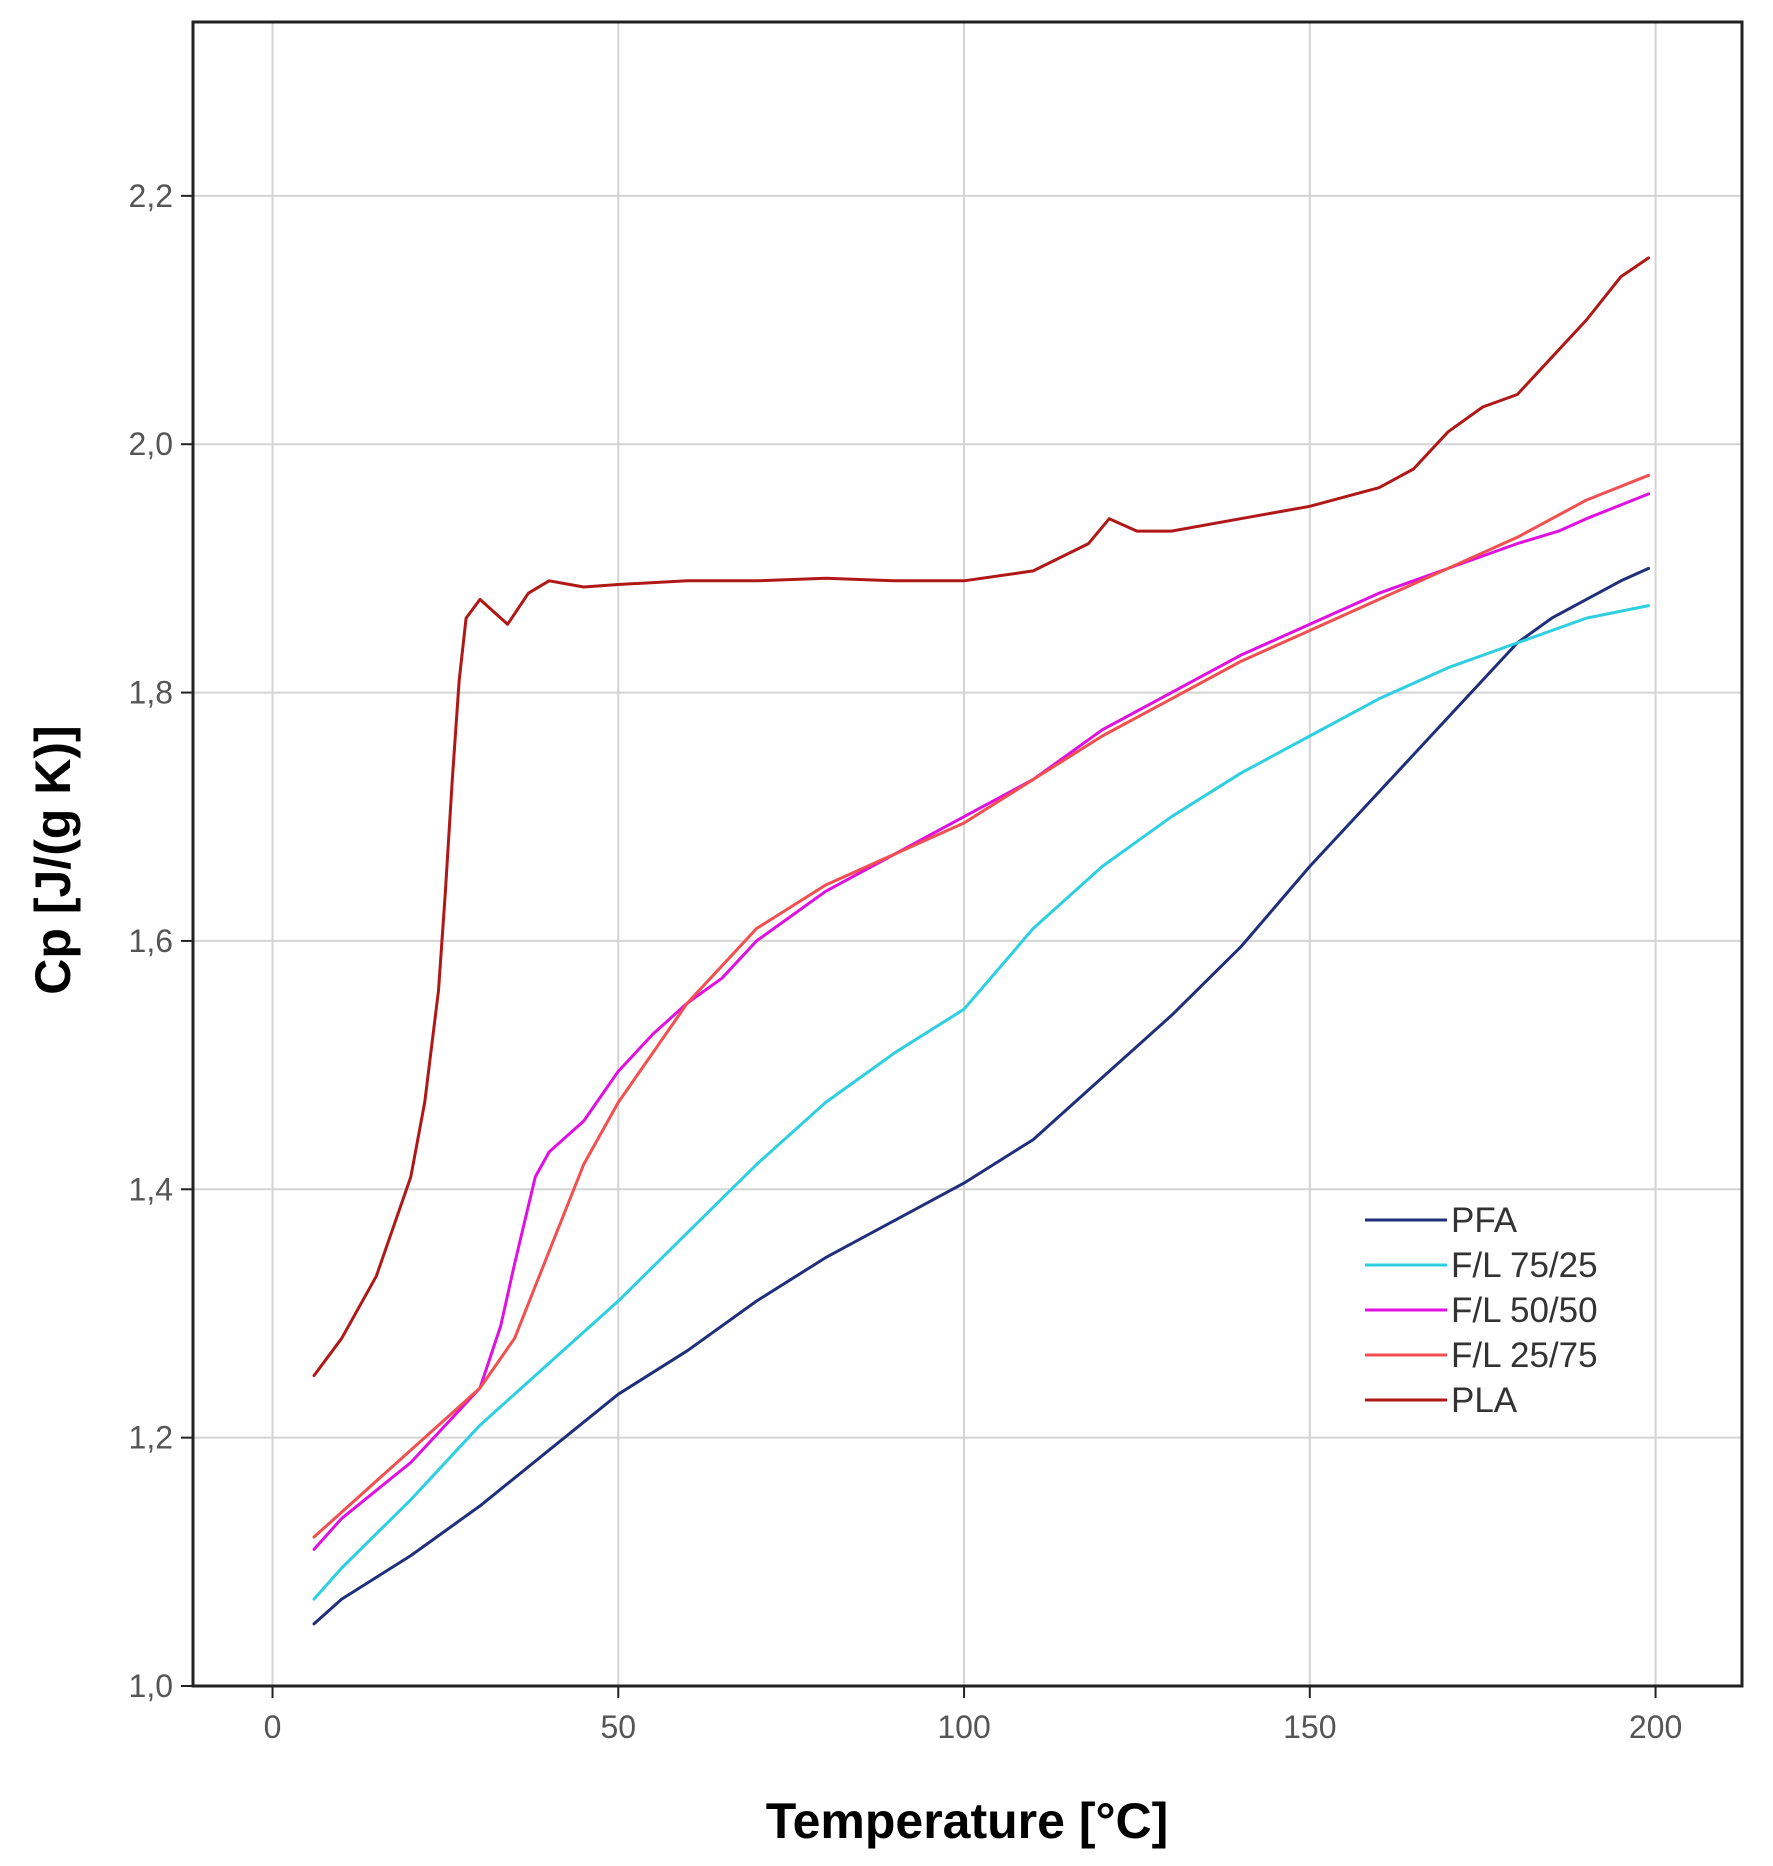 Image resolution: width=1773 pixels, height=1866 pixels. What do you see at coordinates (273, 1727) in the screenshot?
I see `x-tick-label: 0` at bounding box center [273, 1727].